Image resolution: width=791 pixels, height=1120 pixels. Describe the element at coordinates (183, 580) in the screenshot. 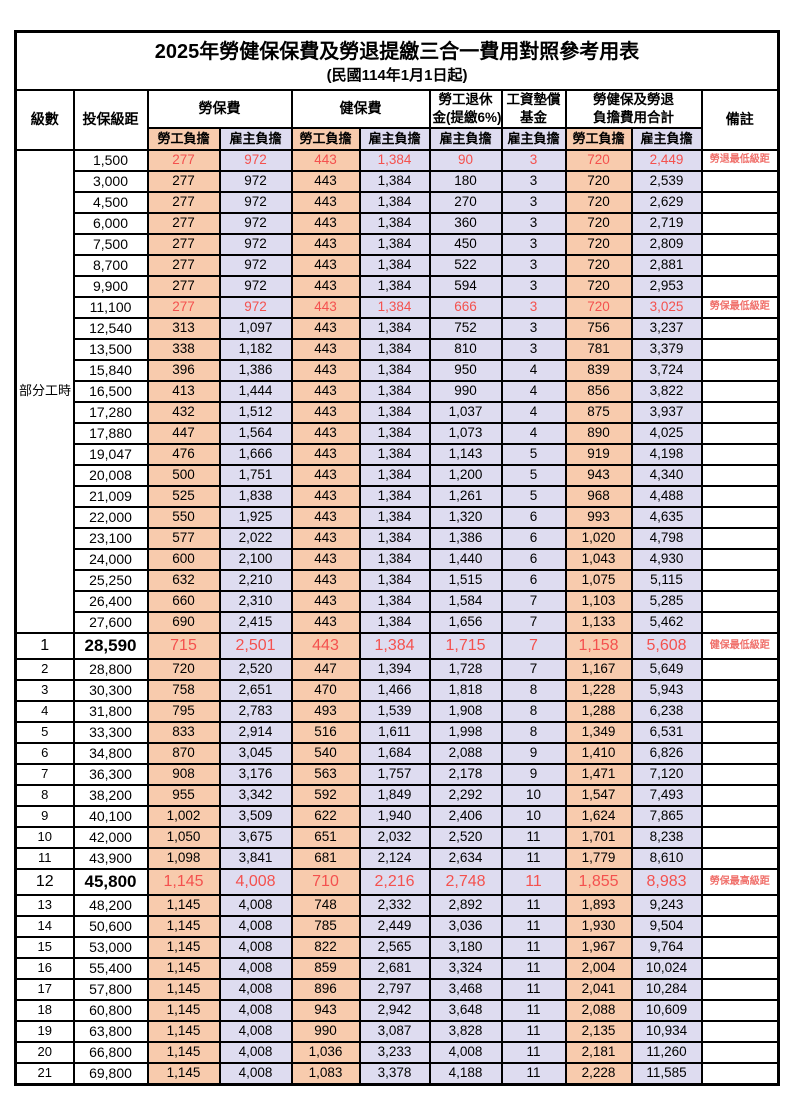

I see `cell-labor-employee: 632` at that location.